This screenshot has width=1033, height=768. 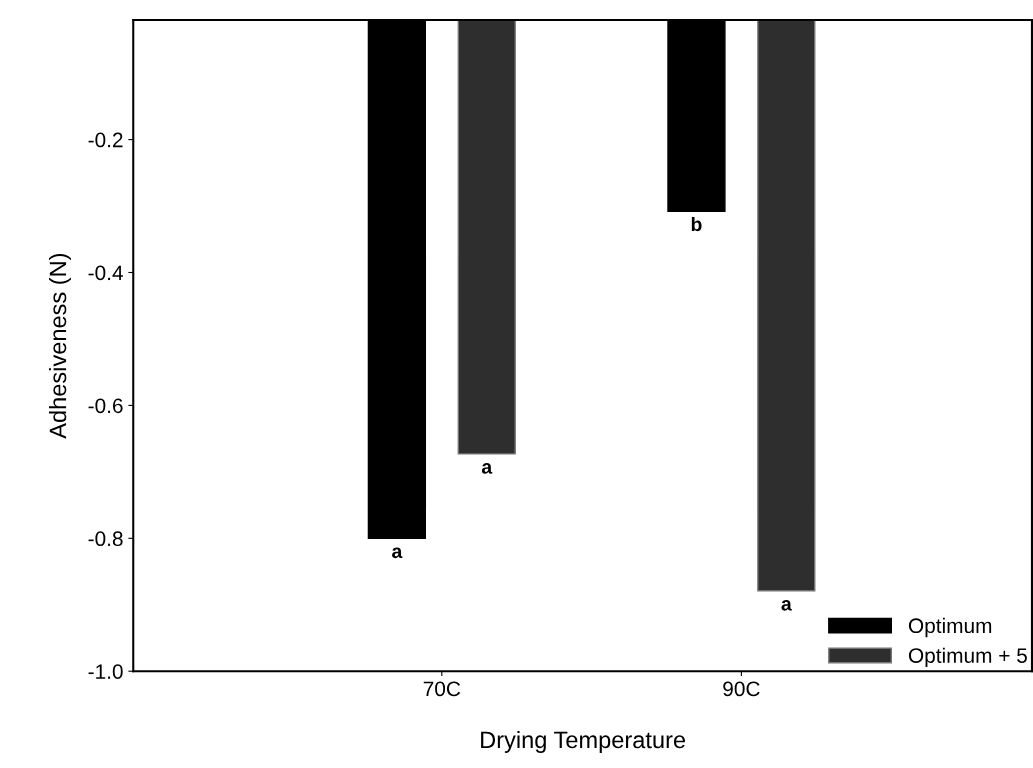 I want to click on y-tick-label: -0.2, so click(x=105, y=140).